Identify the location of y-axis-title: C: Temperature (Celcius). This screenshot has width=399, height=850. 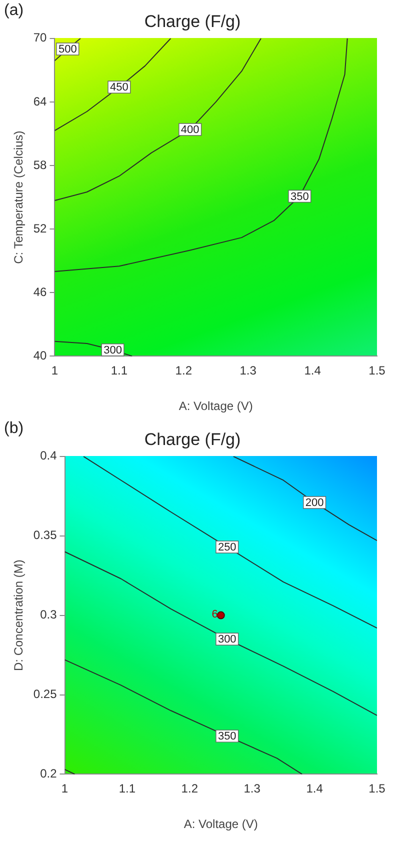
(19, 197).